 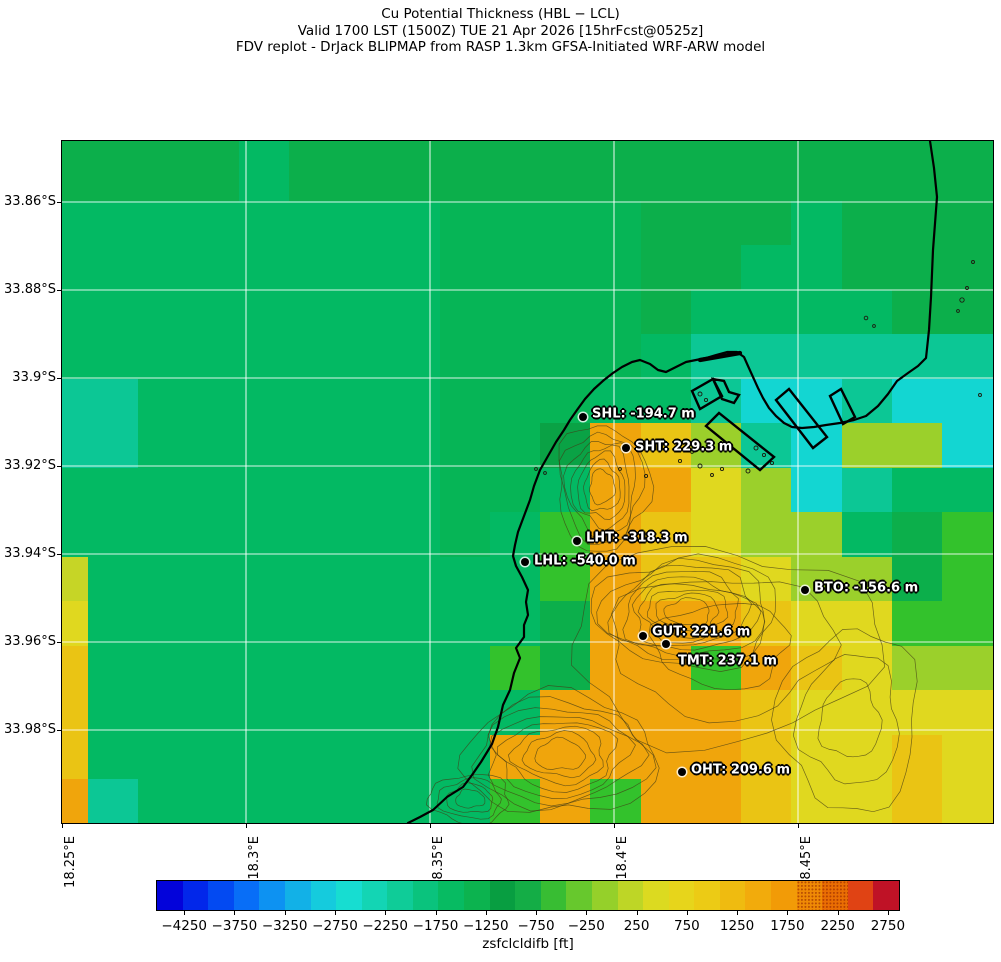 I want to click on station-label-SHL: SHL: -194.7 m, so click(x=643, y=414).